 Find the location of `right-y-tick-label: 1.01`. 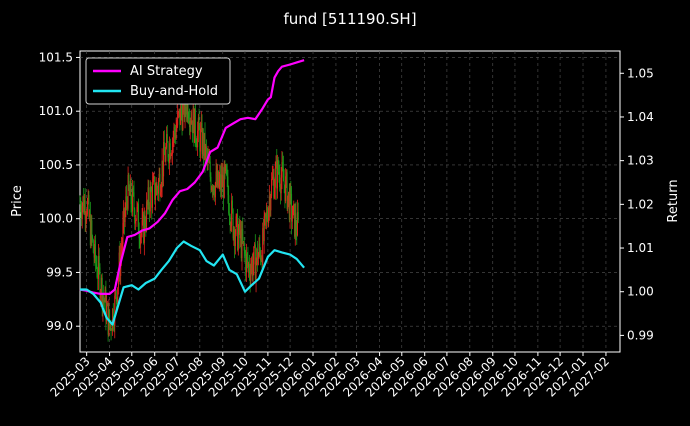

right-y-tick-label: 1.01 is located at coordinates (640, 248).